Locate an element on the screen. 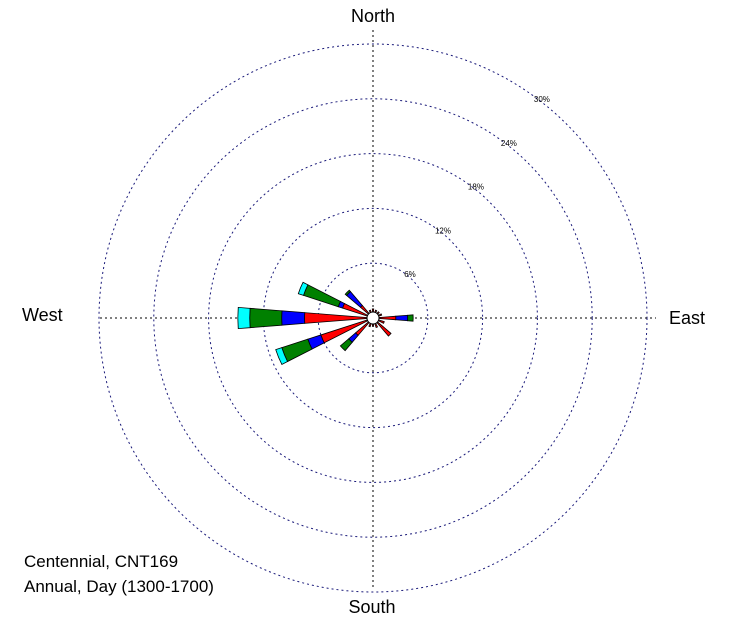 This screenshot has width=733, height=623. south-label: South is located at coordinates (371, 607).